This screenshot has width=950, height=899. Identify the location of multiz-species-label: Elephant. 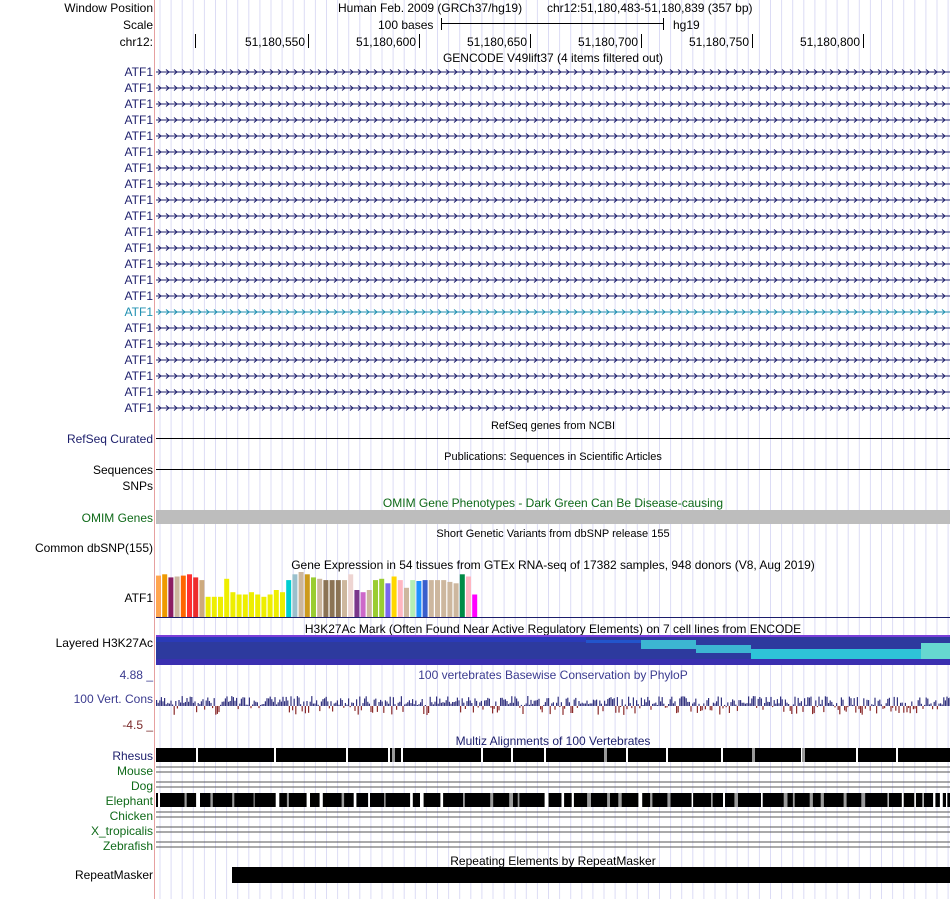
(129, 801).